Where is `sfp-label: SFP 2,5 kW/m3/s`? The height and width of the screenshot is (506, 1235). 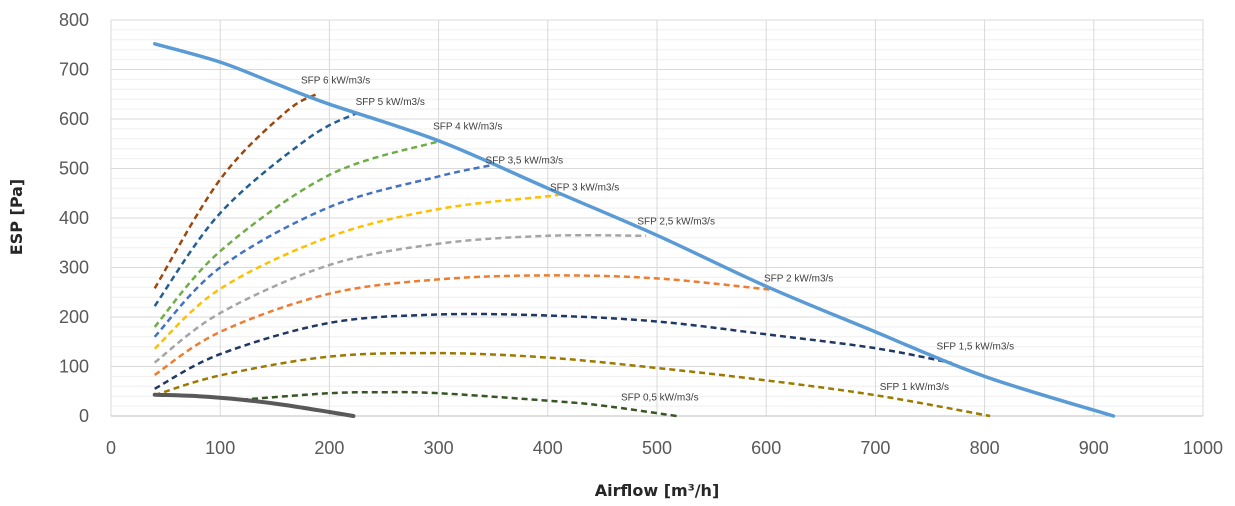 sfp-label: SFP 2,5 kW/m3/s is located at coordinates (676, 221).